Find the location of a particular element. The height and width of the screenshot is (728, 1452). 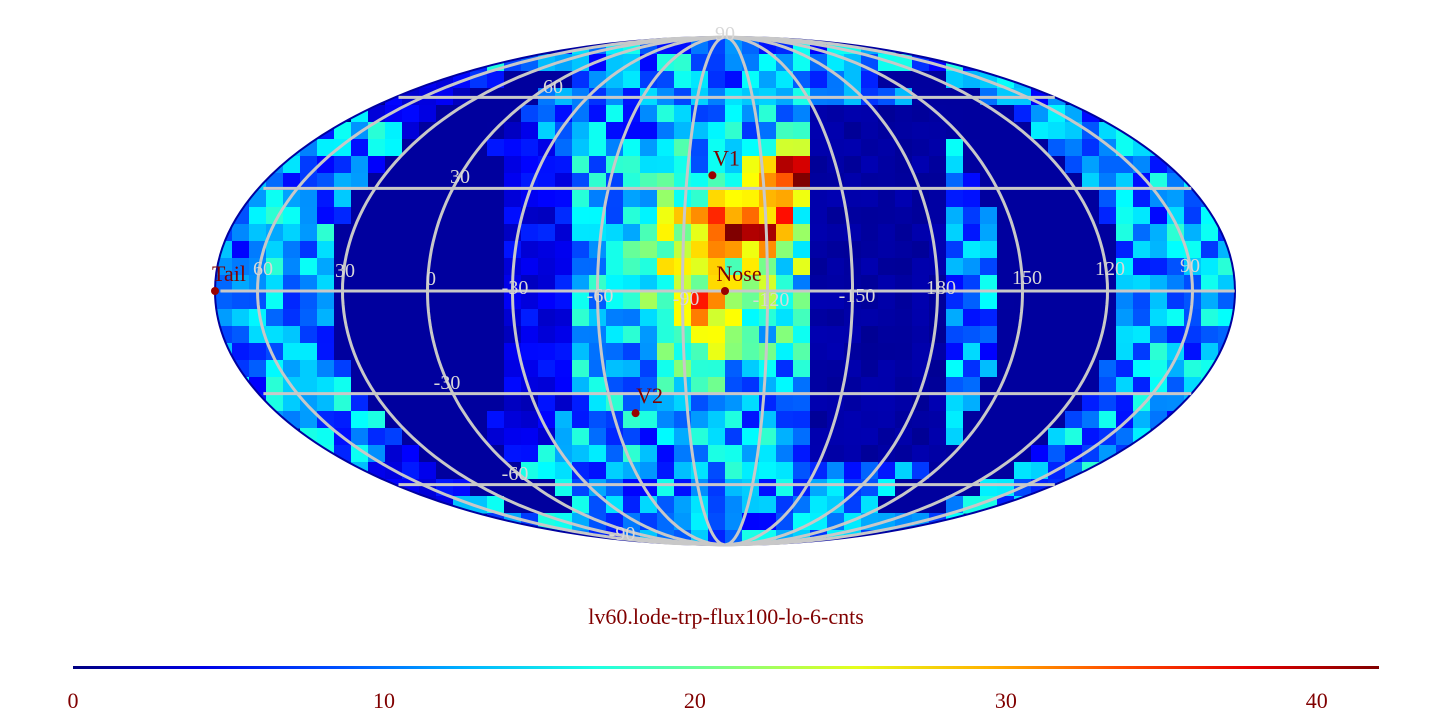

longitude-label: 60 is located at coordinates (263, 269).